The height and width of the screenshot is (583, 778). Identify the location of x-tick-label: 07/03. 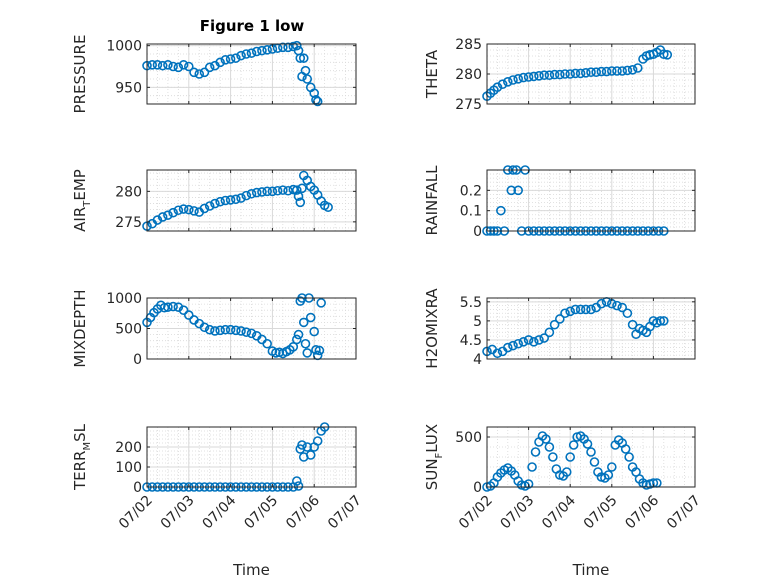
(178, 513).